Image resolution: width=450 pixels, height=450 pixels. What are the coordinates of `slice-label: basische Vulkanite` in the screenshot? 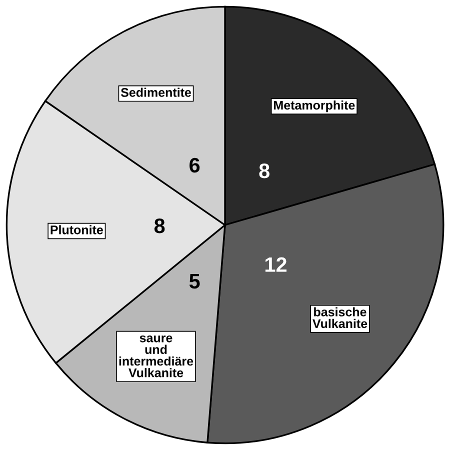 It's located at (340, 317).